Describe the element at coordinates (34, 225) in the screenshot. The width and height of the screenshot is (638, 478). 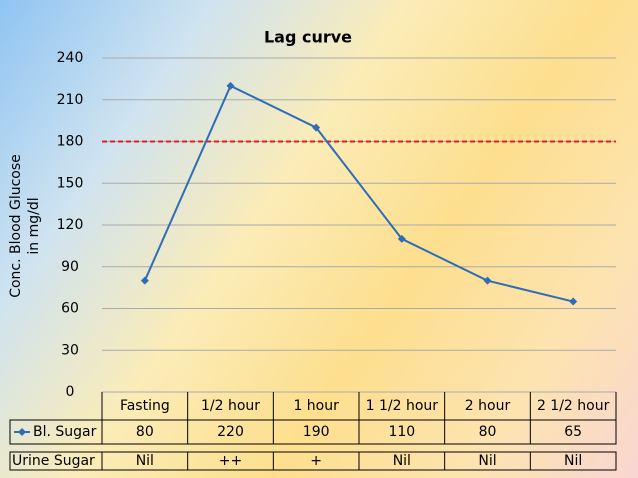
I see `y-axis-label: in mg/dl` at that location.